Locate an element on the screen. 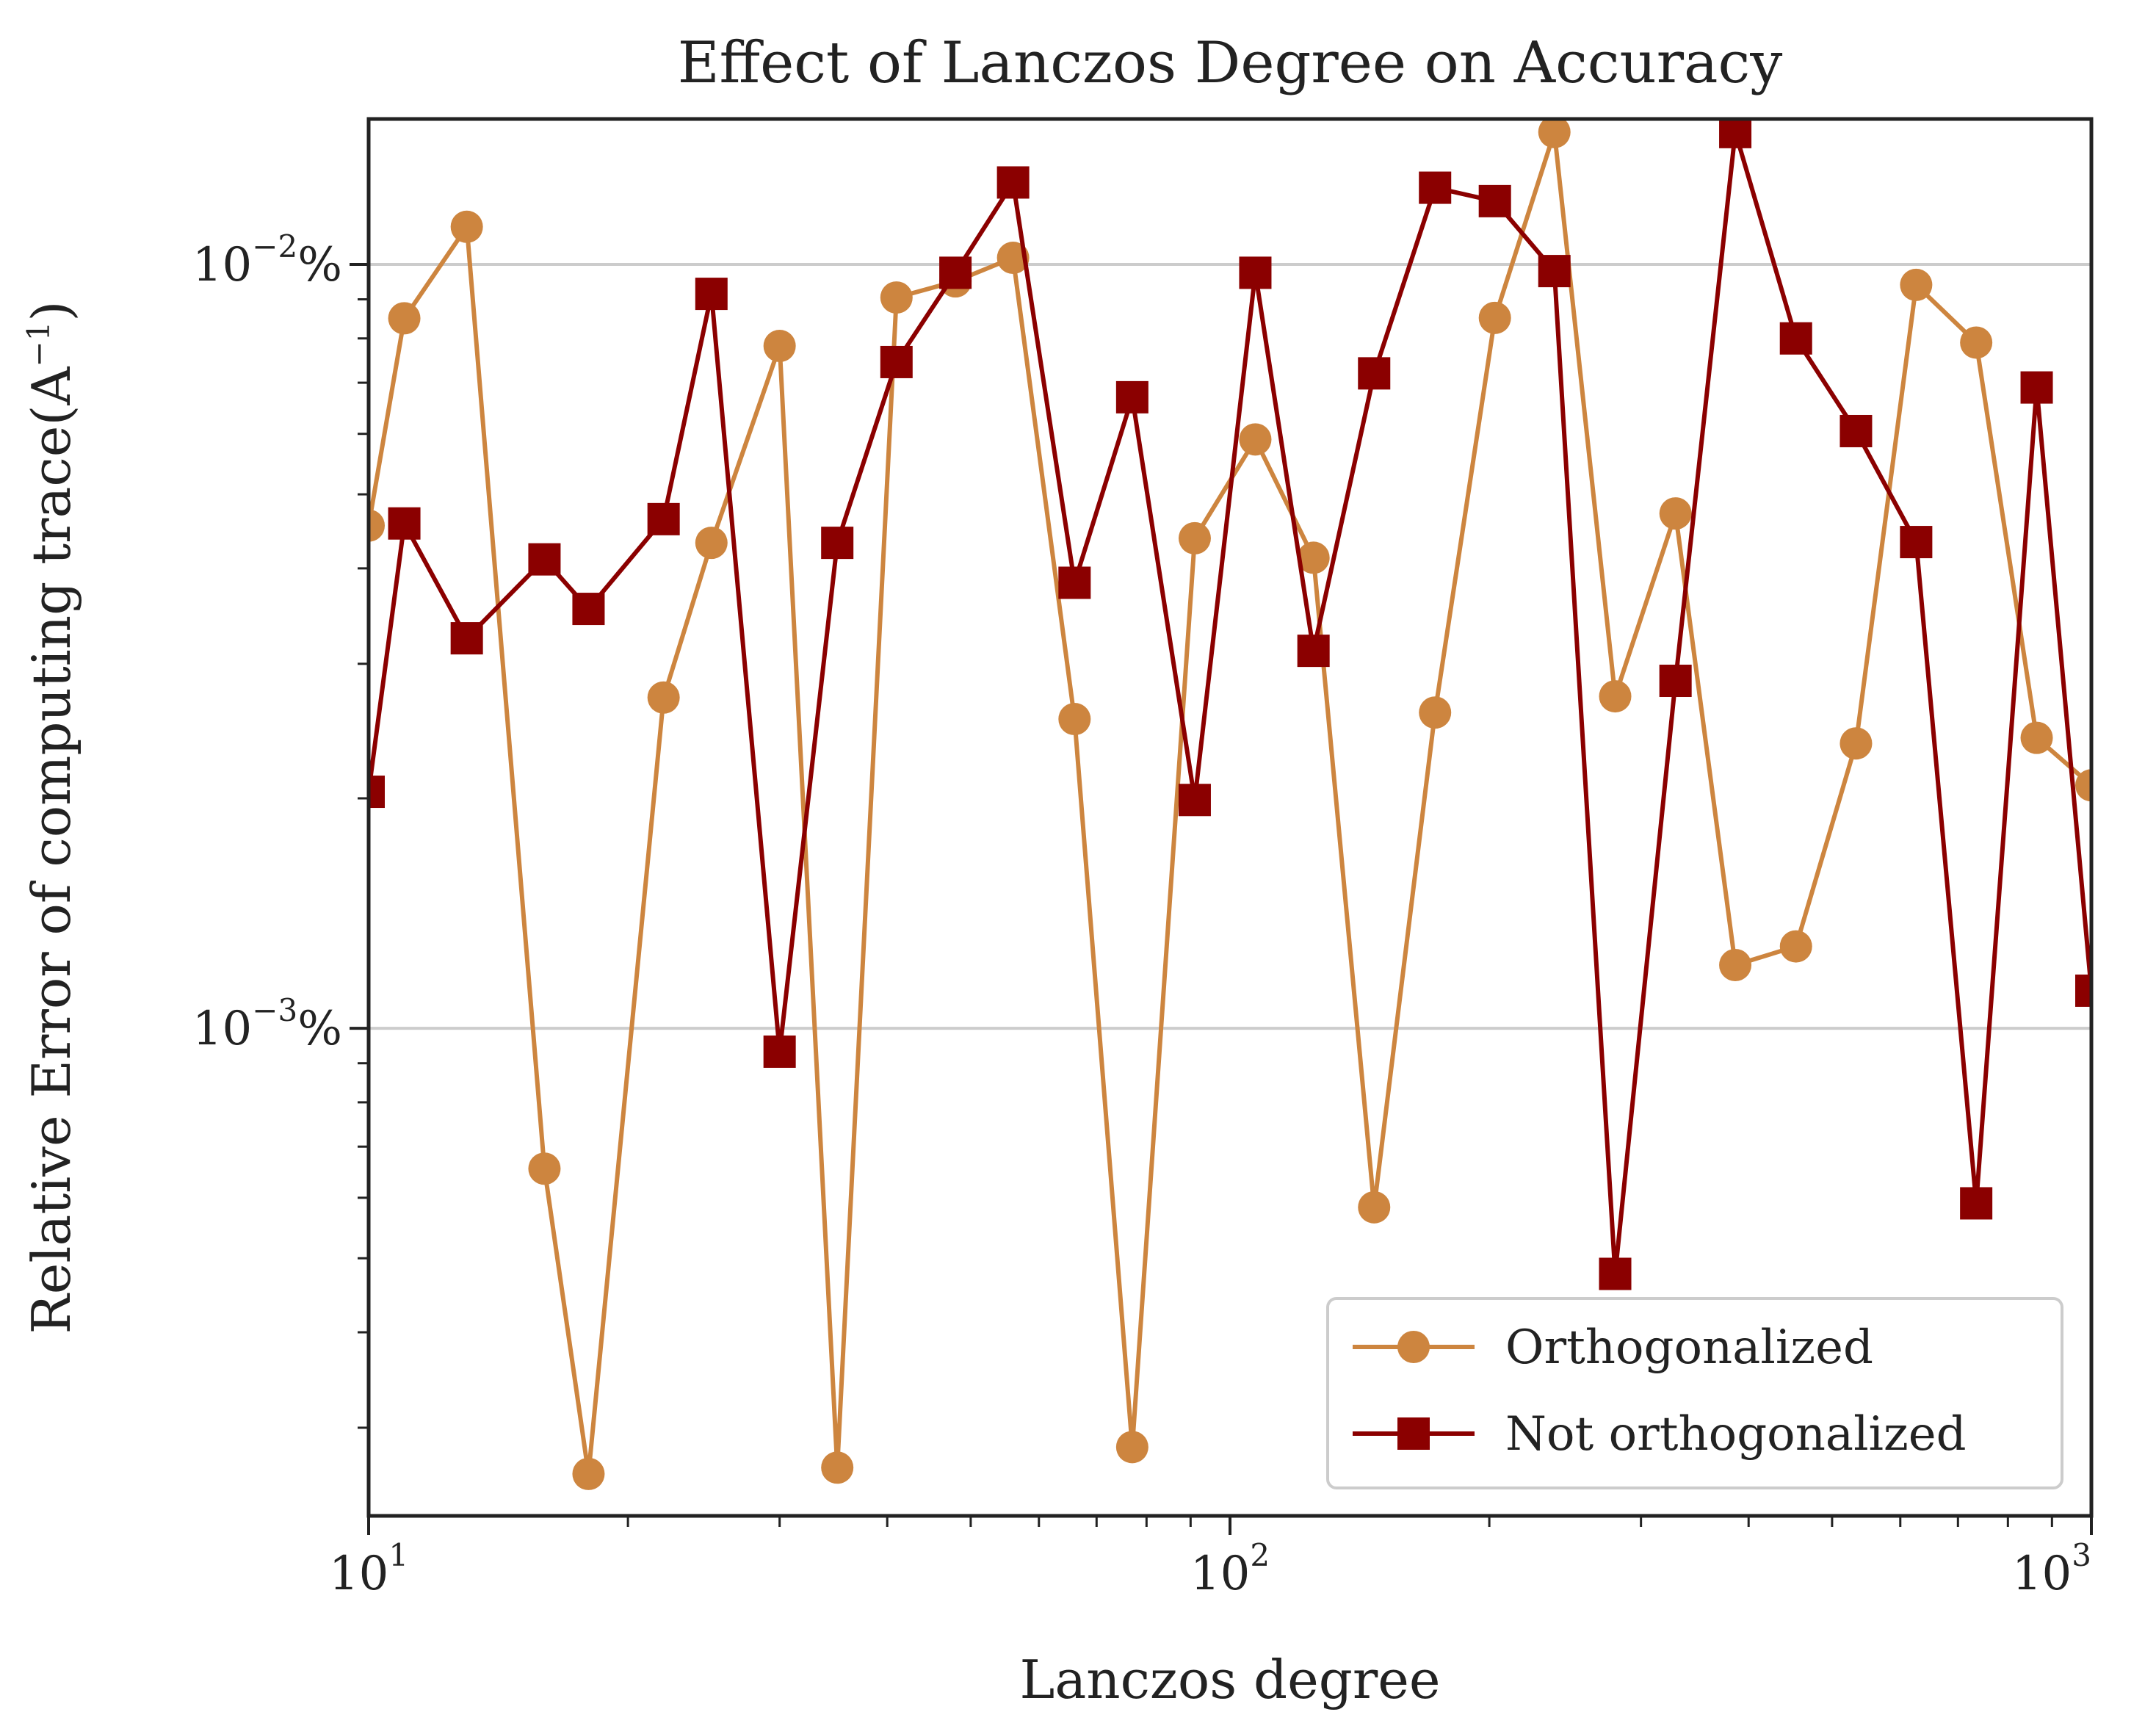 The image size is (2156, 1734). y-tick-label-base-0: 10 is located at coordinates (222, 1029).